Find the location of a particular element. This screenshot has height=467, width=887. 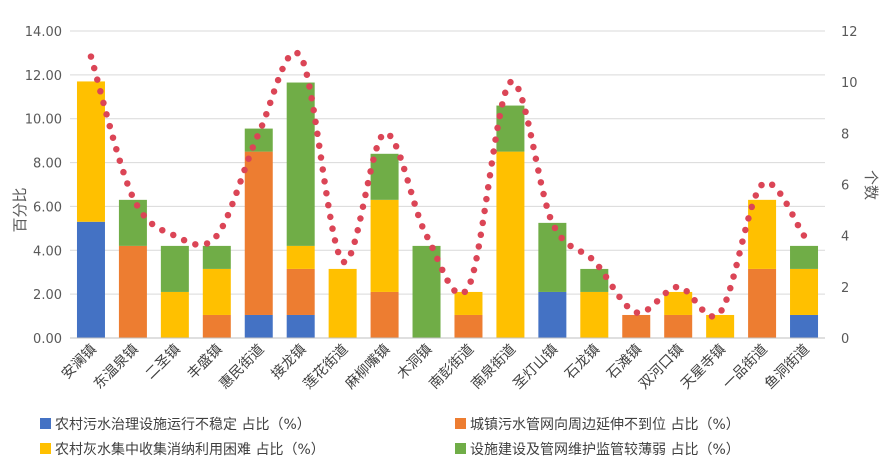

y-tick-label: 0.00 is located at coordinates (47, 339).